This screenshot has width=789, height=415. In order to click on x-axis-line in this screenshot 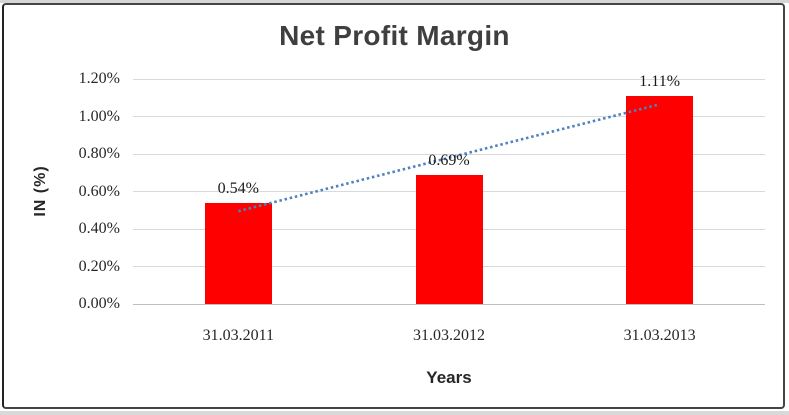, I will do `click(449, 304)`.